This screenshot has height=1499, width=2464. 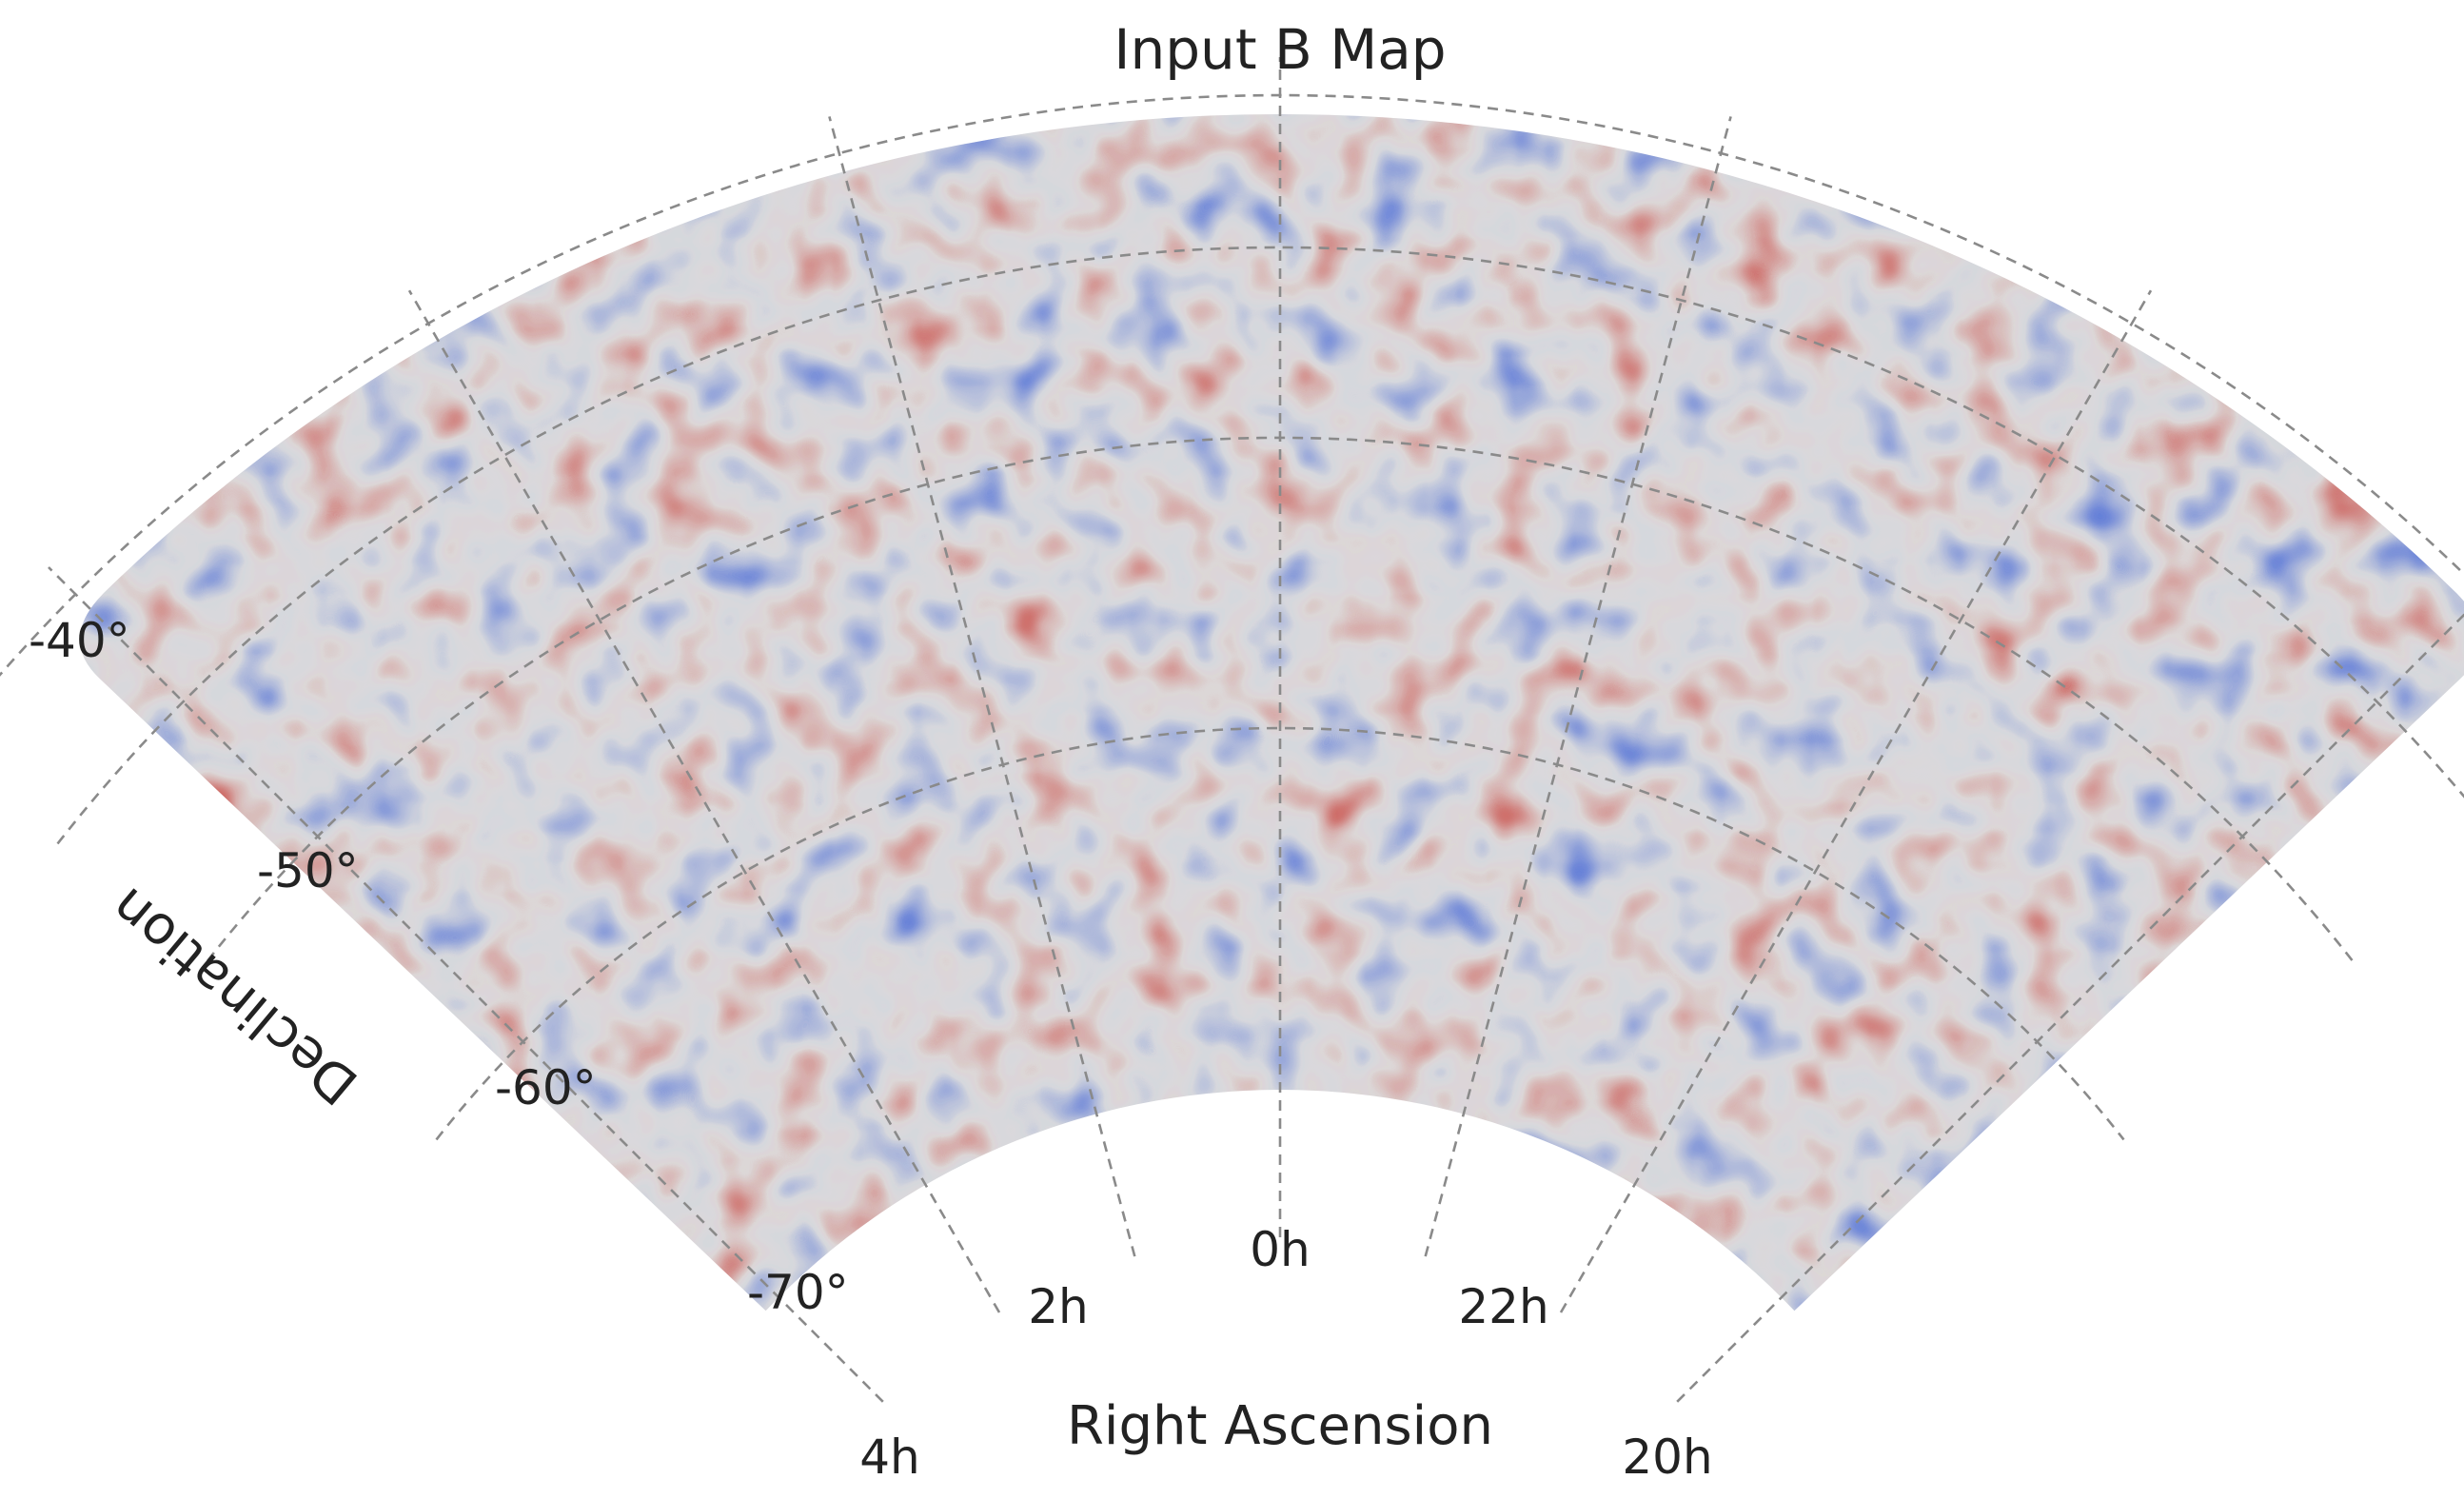 What do you see at coordinates (234, 996) in the screenshot?
I see `y-axis-label: Declination` at bounding box center [234, 996].